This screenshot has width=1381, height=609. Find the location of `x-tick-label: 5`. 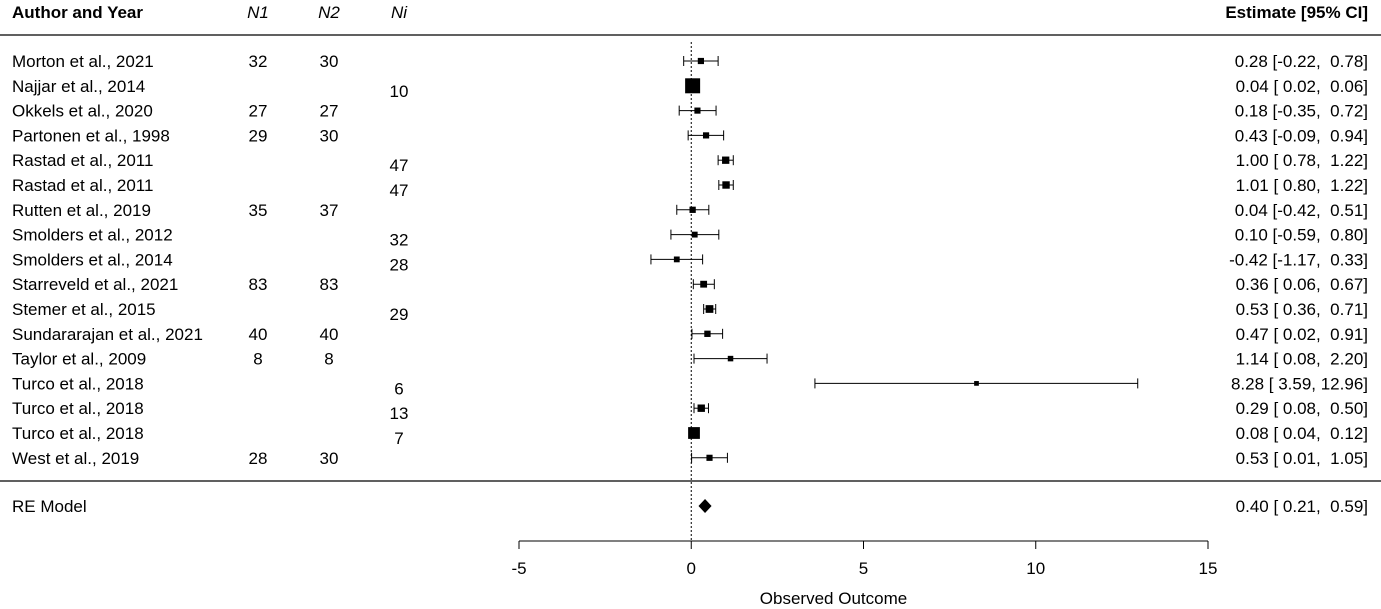

x-tick-label: 5 is located at coordinates (863, 568).